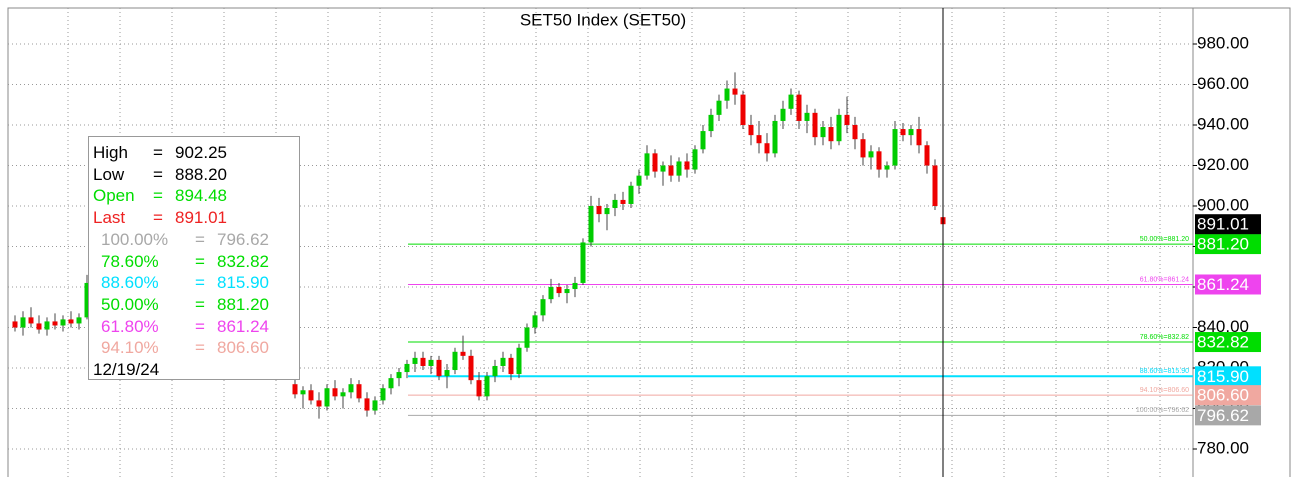 Image resolution: width=1297 pixels, height=477 pixels. I want to click on fib-line-label: 50.00%=881.20, so click(1164, 239).